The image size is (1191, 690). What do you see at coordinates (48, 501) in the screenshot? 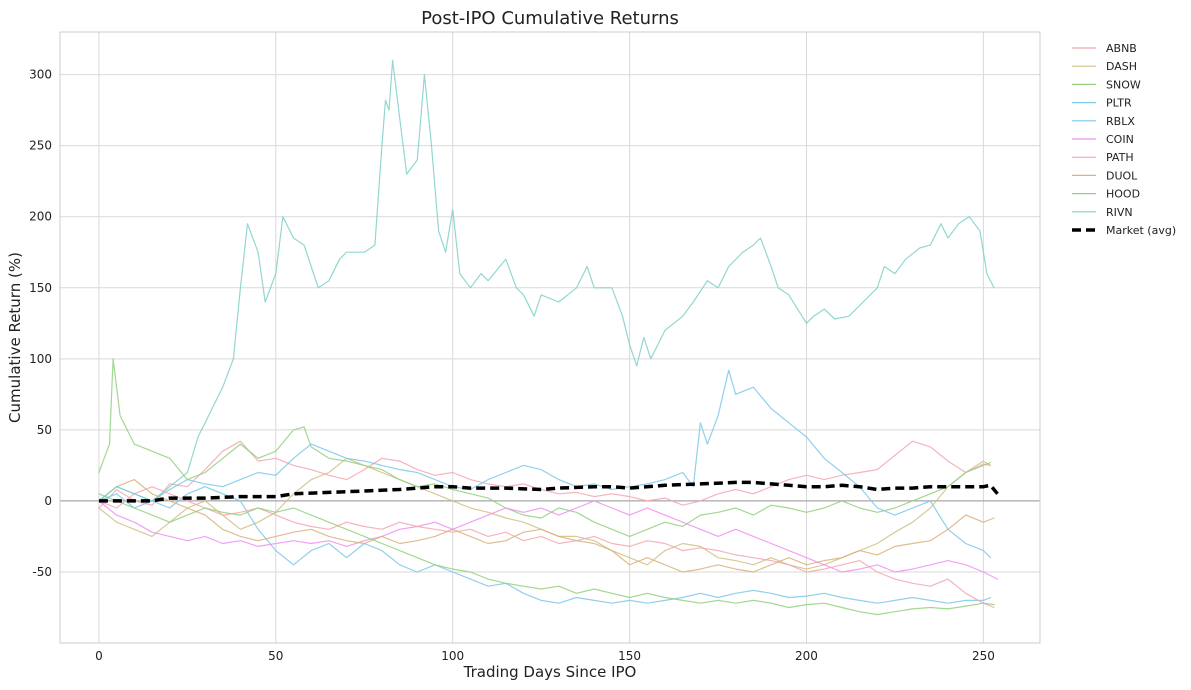
I see `y-tick-label: 0` at bounding box center [48, 501].